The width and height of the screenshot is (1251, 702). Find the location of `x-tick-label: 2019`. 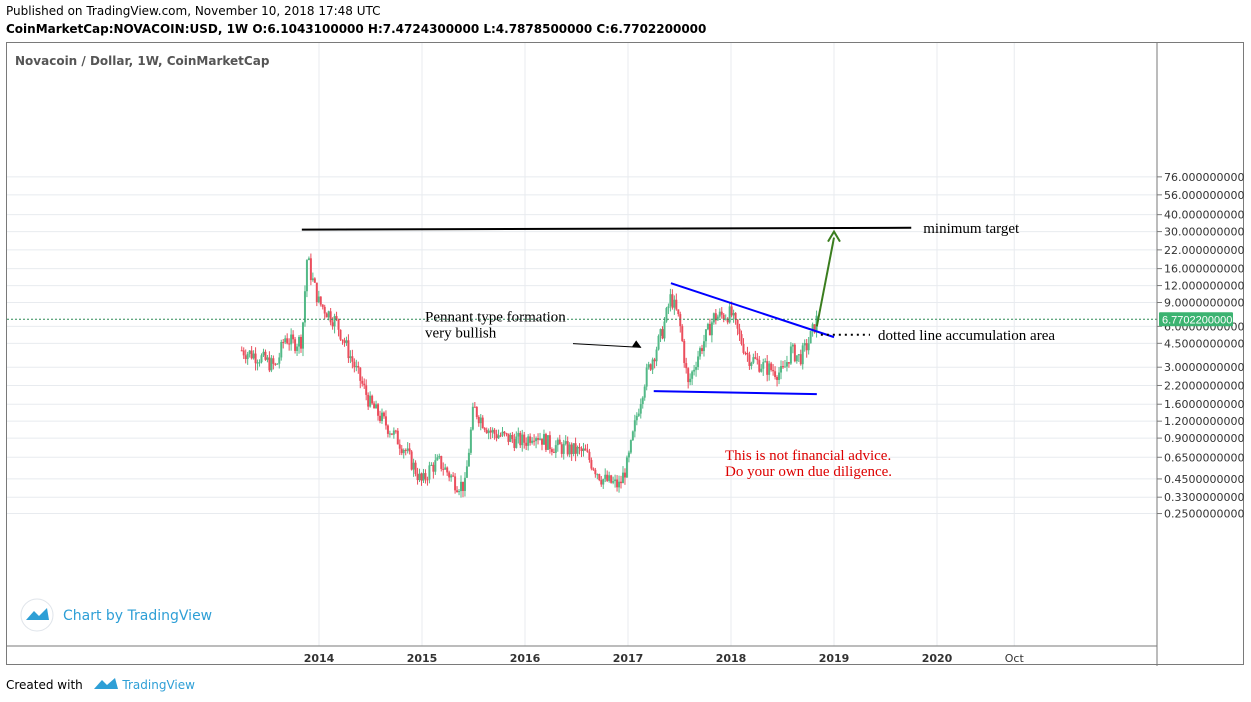

x-tick-label: 2019 is located at coordinates (834, 658).